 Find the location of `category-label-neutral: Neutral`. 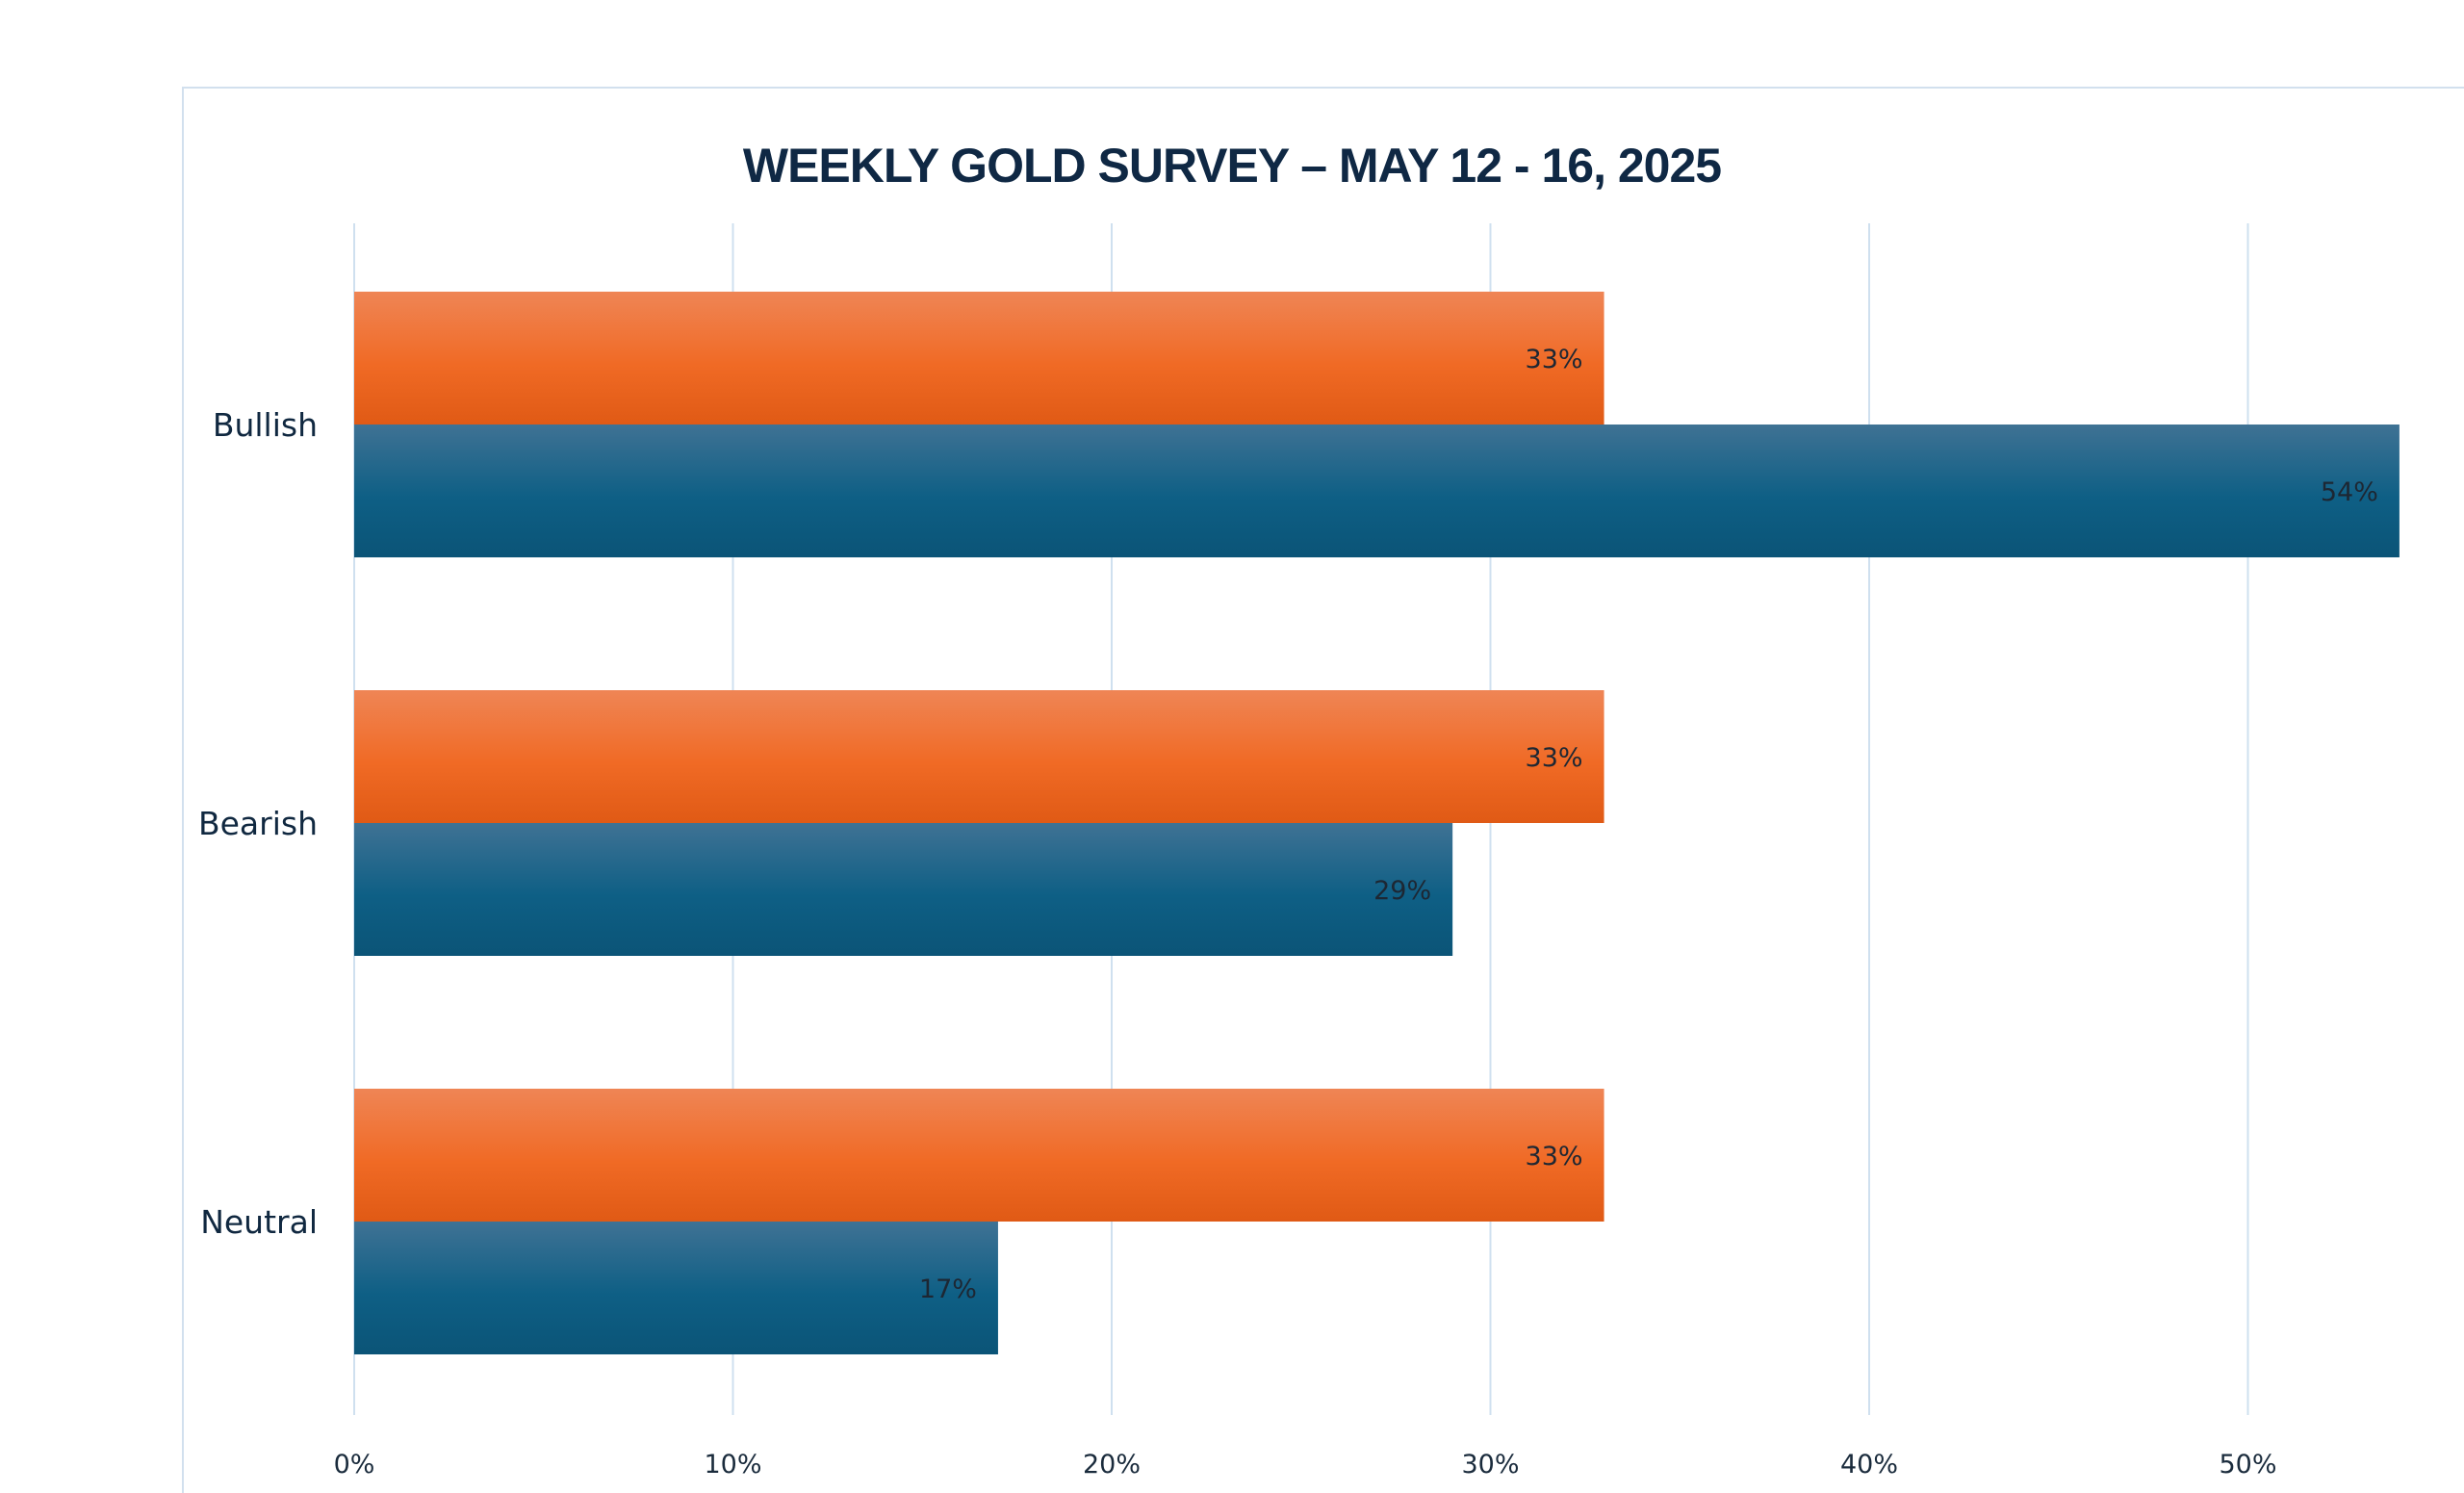

category-label-neutral: Neutral is located at coordinates (259, 1222).